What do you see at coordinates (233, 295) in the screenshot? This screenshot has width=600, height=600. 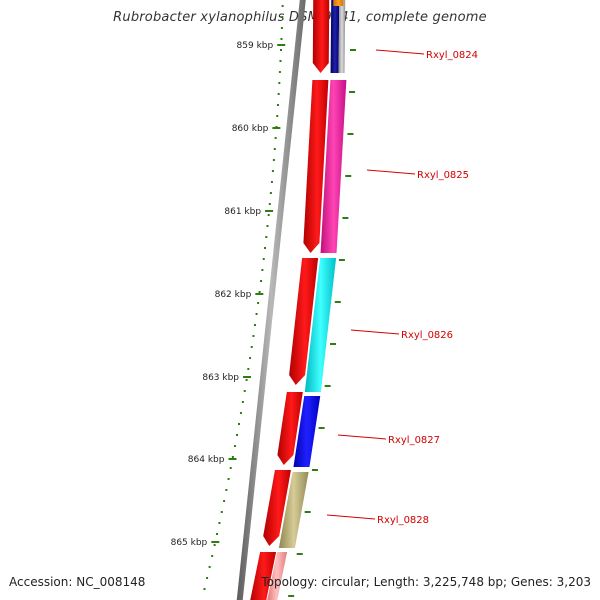 I see `scale-label: 862 kbp` at bounding box center [233, 295].